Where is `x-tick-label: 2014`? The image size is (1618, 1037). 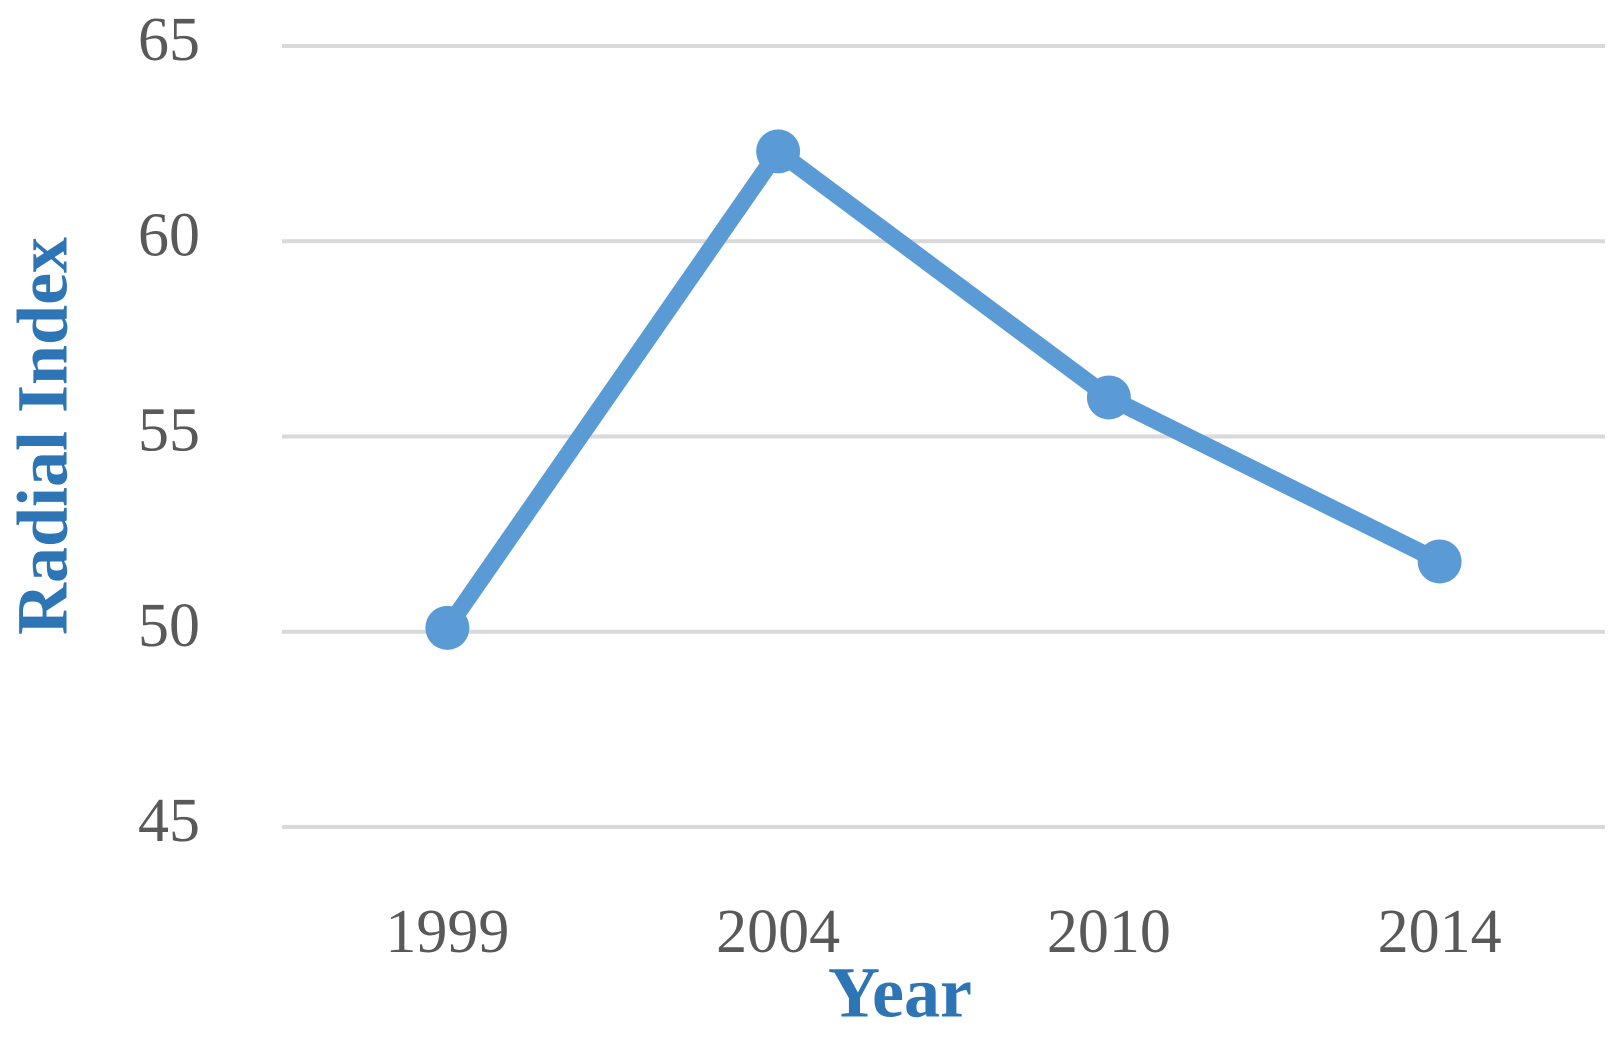 x-tick-label: 2014 is located at coordinates (1440, 932).